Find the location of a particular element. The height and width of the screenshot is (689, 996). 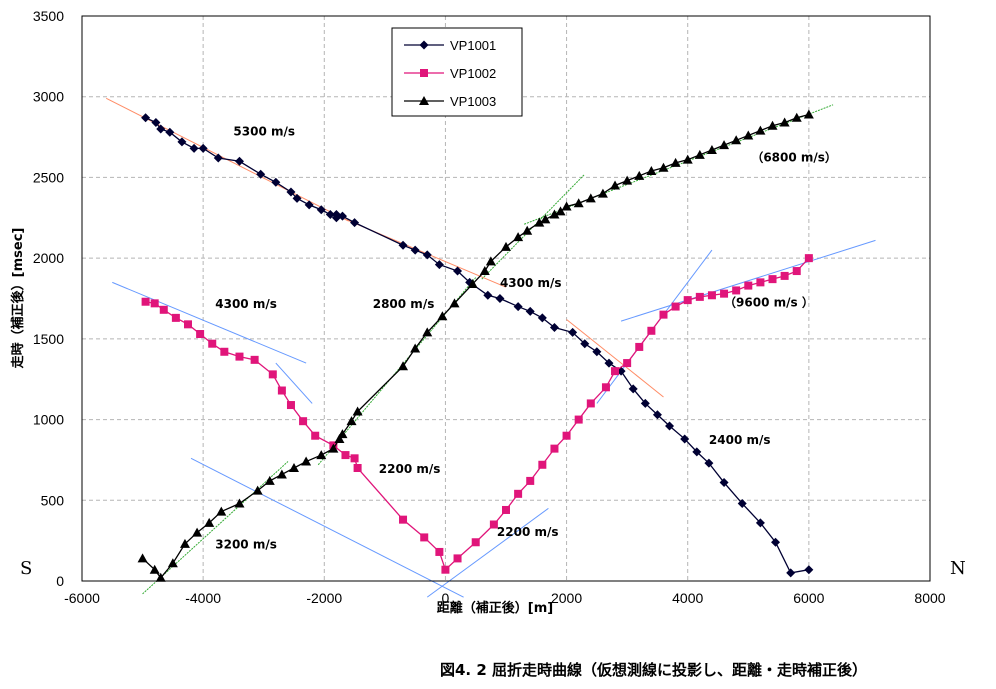

velocity-label: 3200 m/s is located at coordinates (246, 545).